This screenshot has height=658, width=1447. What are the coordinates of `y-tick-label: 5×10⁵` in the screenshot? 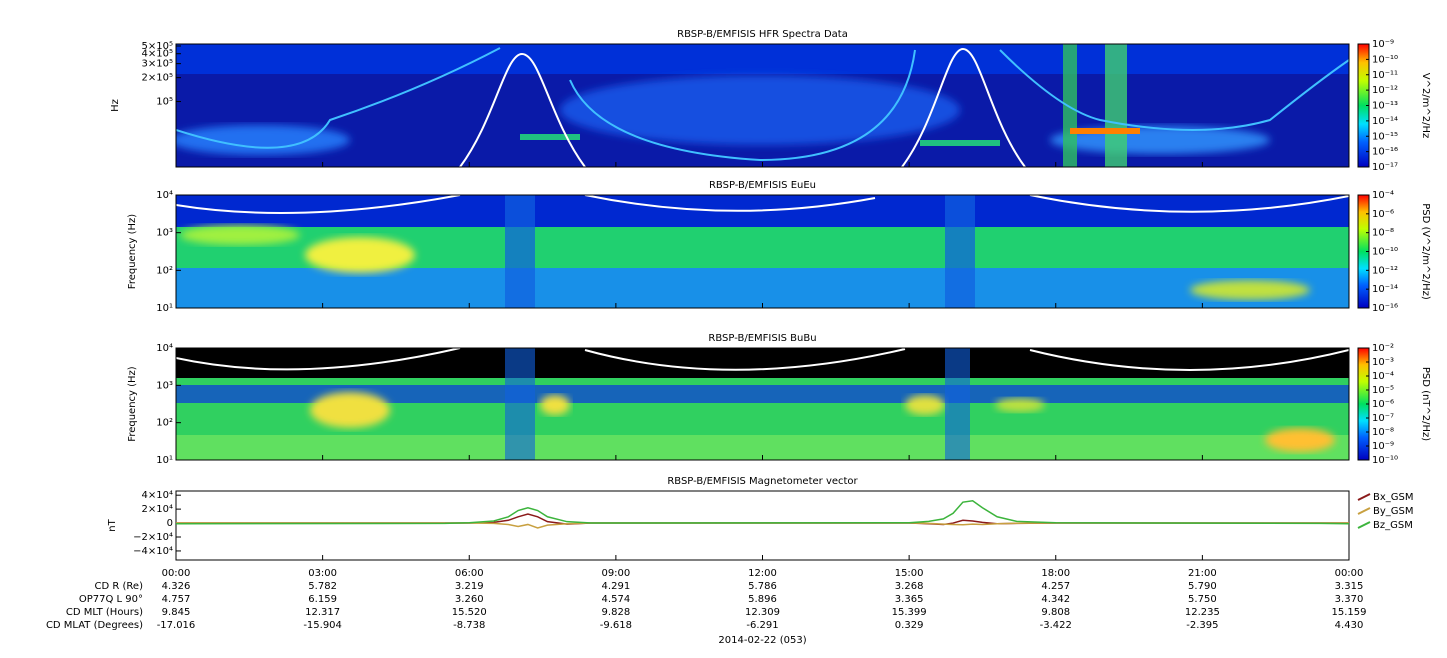 It's located at (157, 46).